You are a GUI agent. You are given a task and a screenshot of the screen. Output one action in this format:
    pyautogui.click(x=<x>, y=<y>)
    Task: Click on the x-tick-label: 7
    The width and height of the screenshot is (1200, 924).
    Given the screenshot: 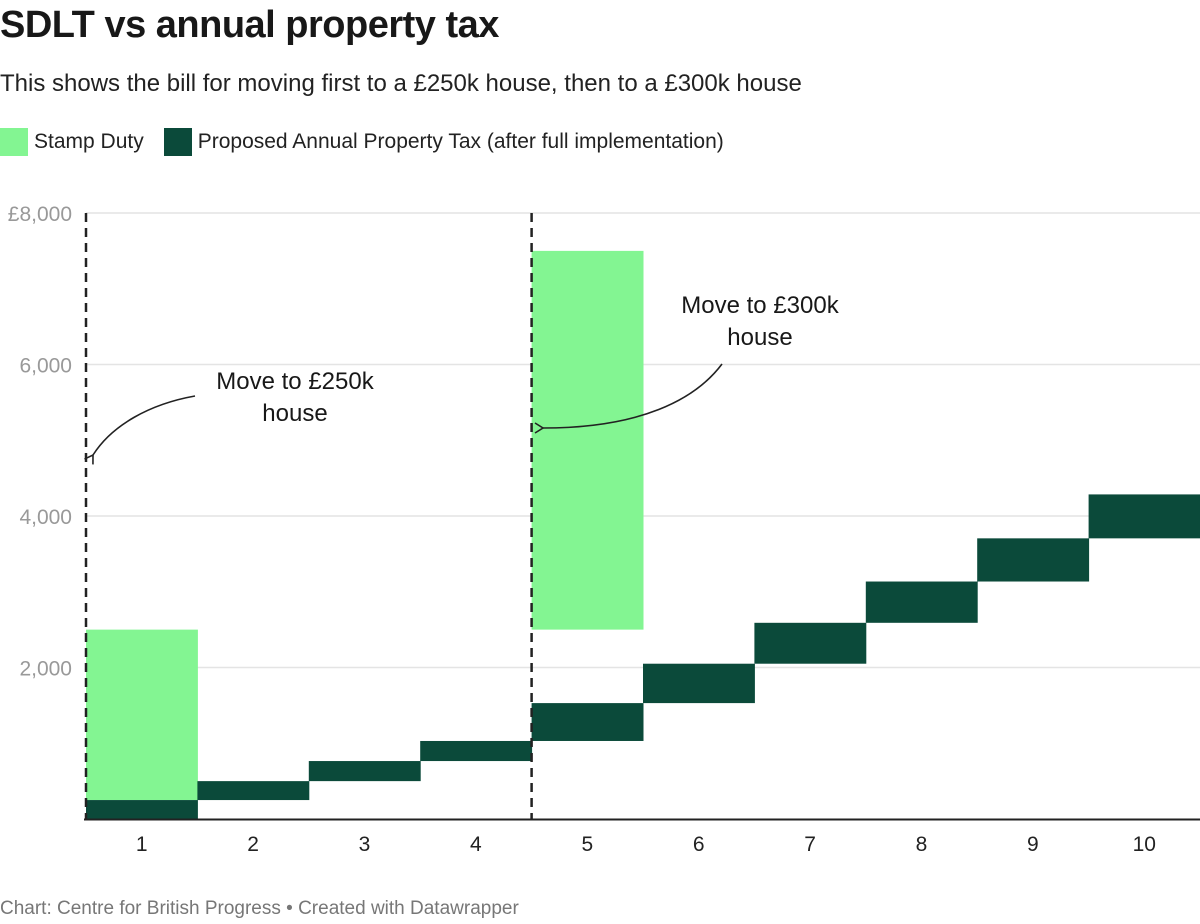 What is the action you would take?
    pyautogui.click(x=810, y=844)
    